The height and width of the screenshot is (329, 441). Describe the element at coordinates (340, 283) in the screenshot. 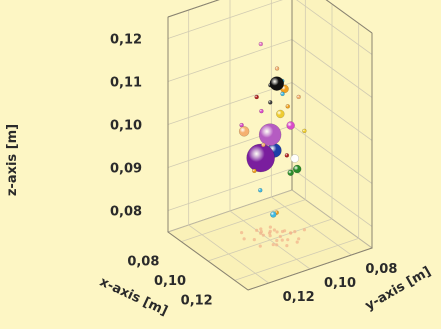

I see `y-tick-label: 0,10` at that location.